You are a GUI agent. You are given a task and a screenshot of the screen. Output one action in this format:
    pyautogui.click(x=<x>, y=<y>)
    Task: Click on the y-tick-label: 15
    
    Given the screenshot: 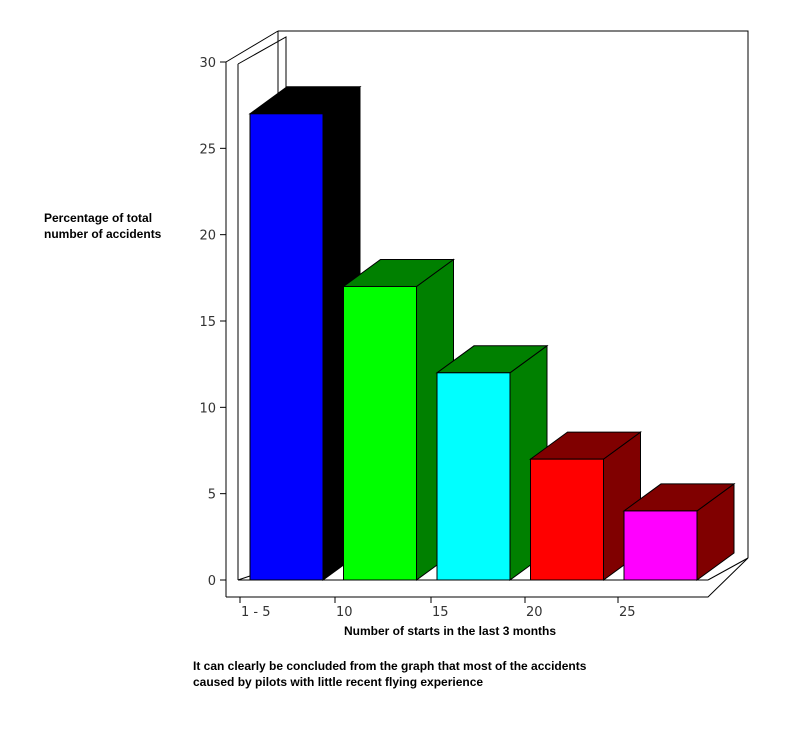 What is the action you would take?
    pyautogui.click(x=207, y=322)
    